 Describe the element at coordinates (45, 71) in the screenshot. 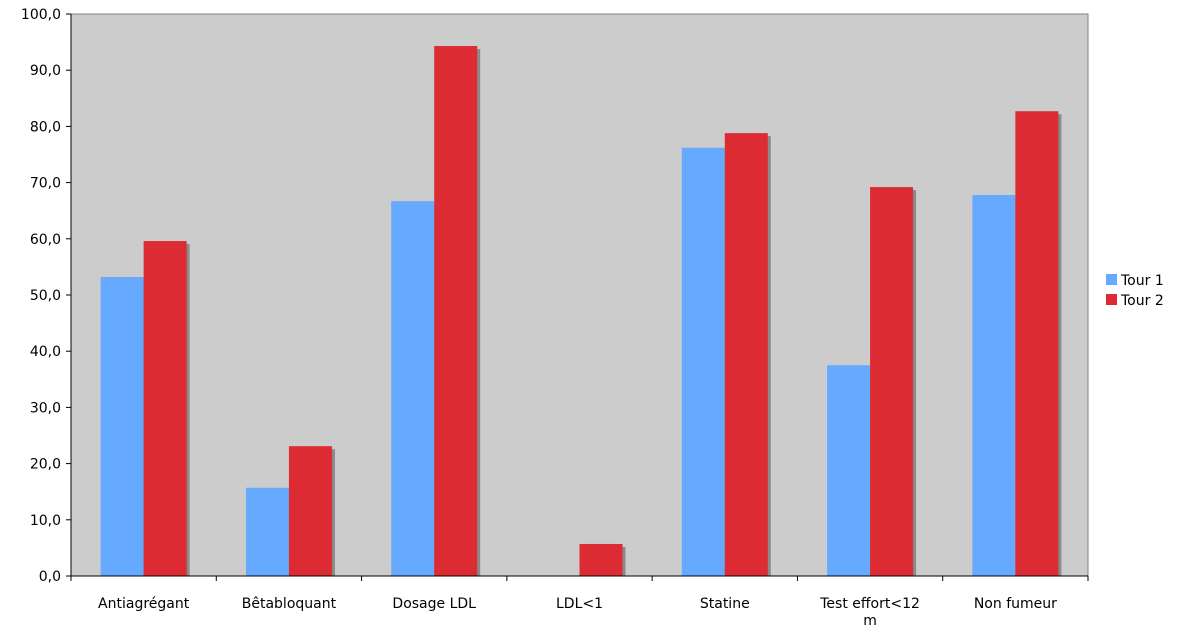

I see `y-tick-label: 90,0` at that location.